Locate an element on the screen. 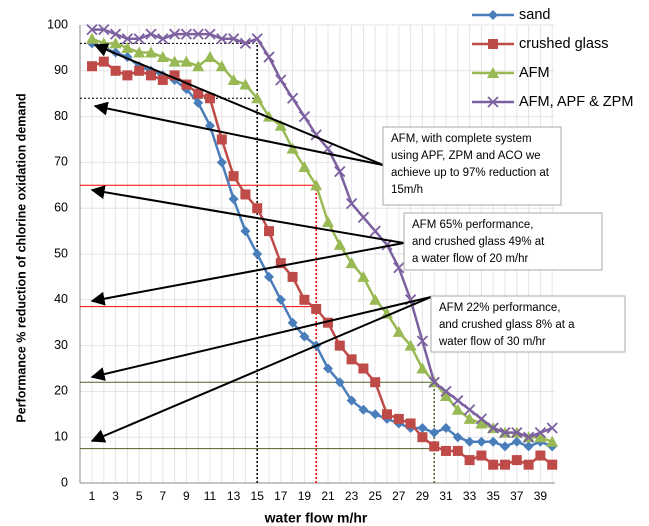 This screenshot has height=526, width=649. y-tick-label: 20 is located at coordinates (61, 391).